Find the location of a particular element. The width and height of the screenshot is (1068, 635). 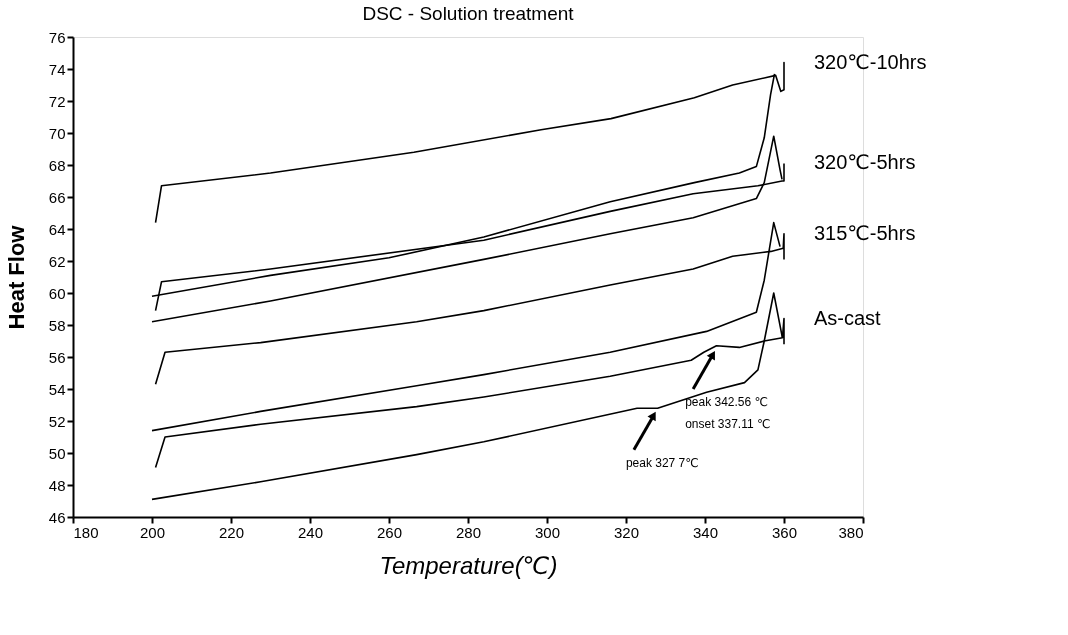

x-tick-label: 220 is located at coordinates (231, 532).